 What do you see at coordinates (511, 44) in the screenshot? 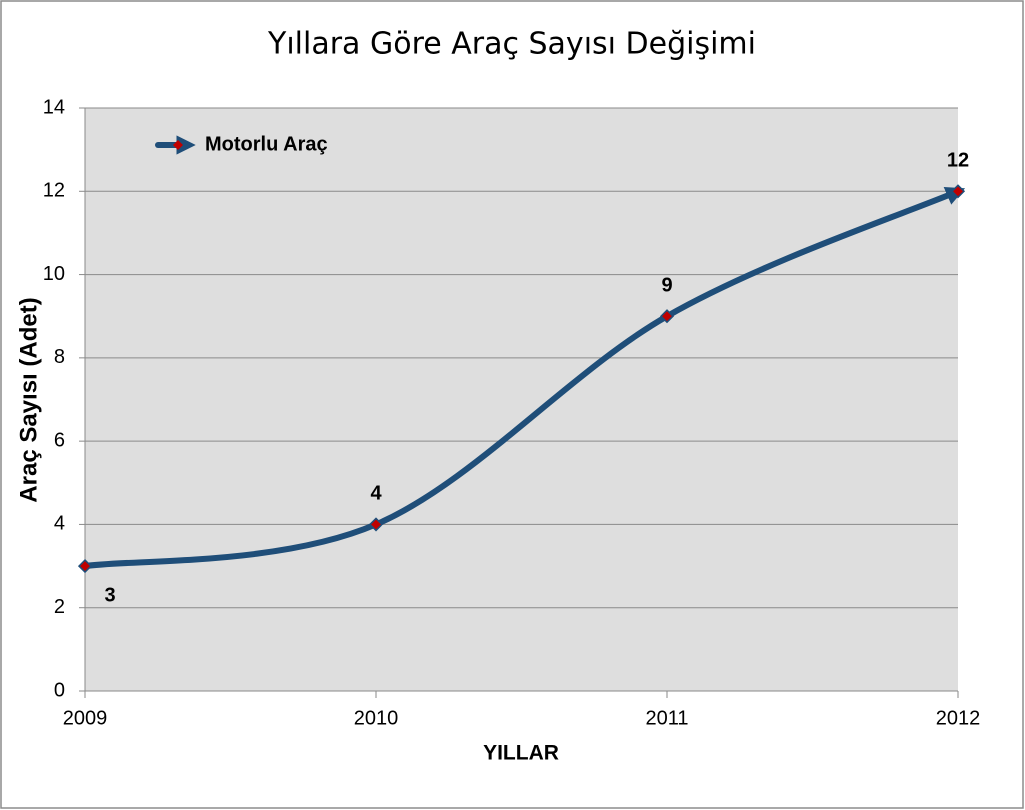
I see `chart-title: Yıllara Göre Araç Sayısı Değişimi` at bounding box center [511, 44].